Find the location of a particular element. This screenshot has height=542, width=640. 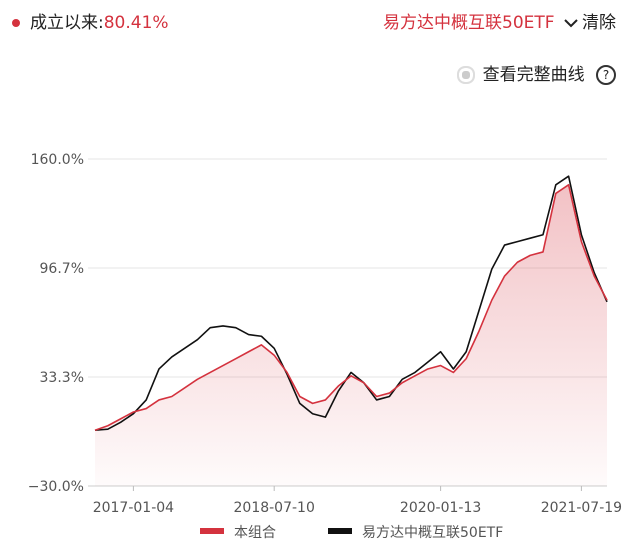

x-tick-label: 2021-07-19 is located at coordinates (581, 508).